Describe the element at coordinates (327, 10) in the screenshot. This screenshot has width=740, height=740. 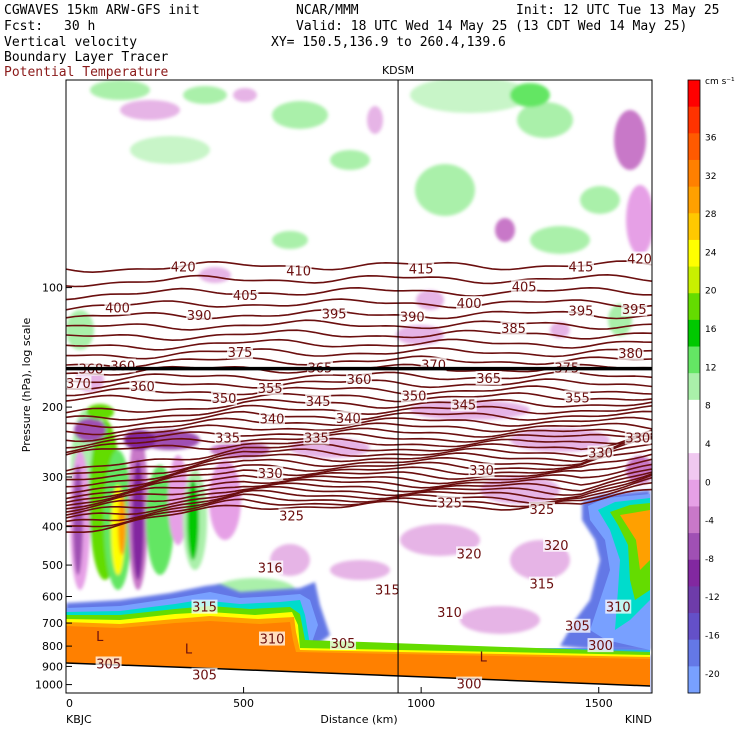
I see `org-label: NCAR/MMM` at that location.